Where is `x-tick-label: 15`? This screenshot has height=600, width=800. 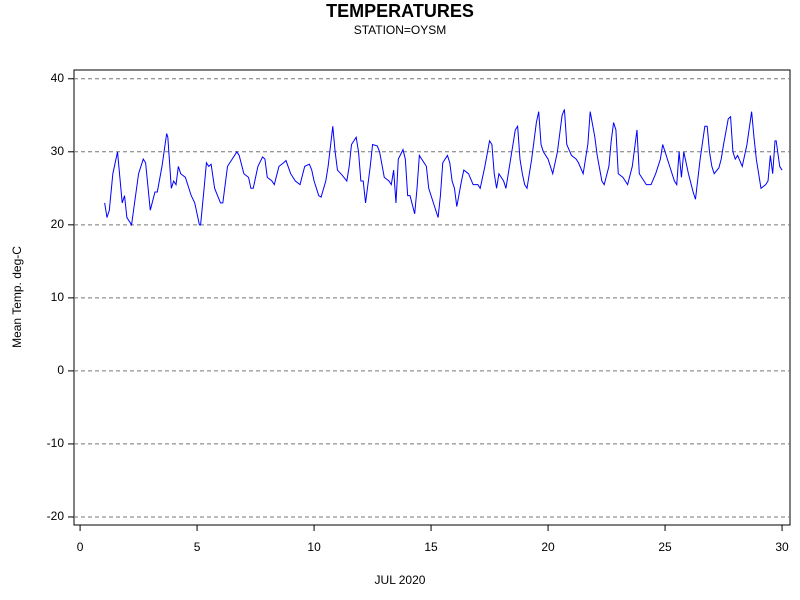
x-tick-label: 15 is located at coordinates (431, 547).